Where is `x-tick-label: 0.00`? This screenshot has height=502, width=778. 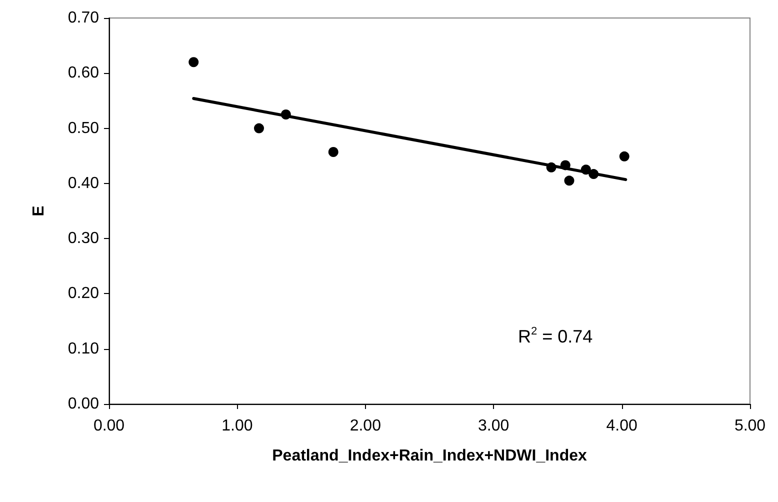
x-tick-label: 0.00 is located at coordinates (109, 426).